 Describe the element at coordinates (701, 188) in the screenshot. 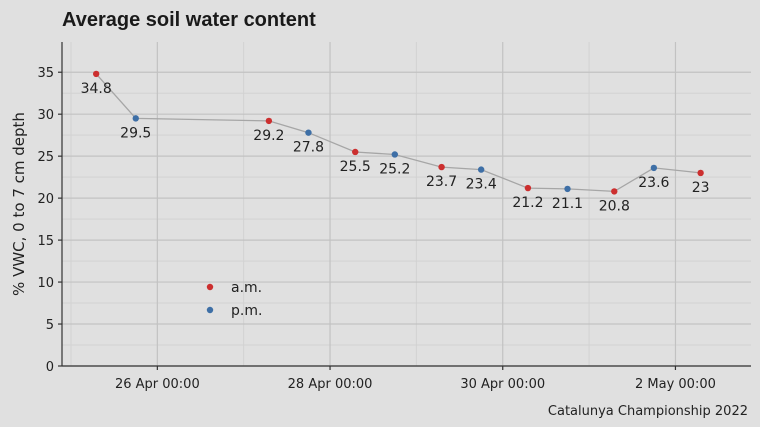

I see `data-label: 23` at that location.